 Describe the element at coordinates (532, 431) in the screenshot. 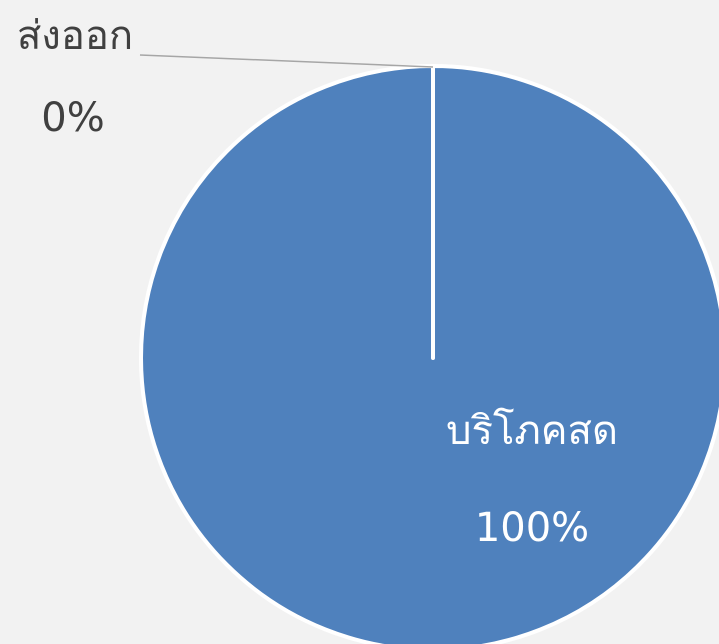

I see `slice-label: บริโภคสด` at that location.